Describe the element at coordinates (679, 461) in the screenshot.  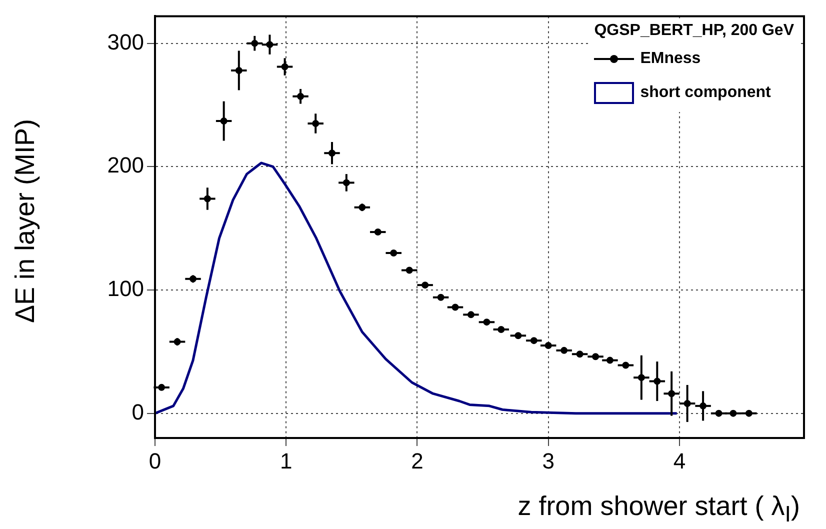
I see `x-tick-label: 4` at that location.